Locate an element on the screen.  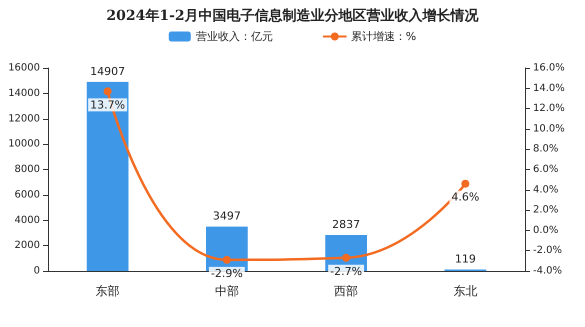
y2-tick-label: 0.0% is located at coordinates (545, 230).